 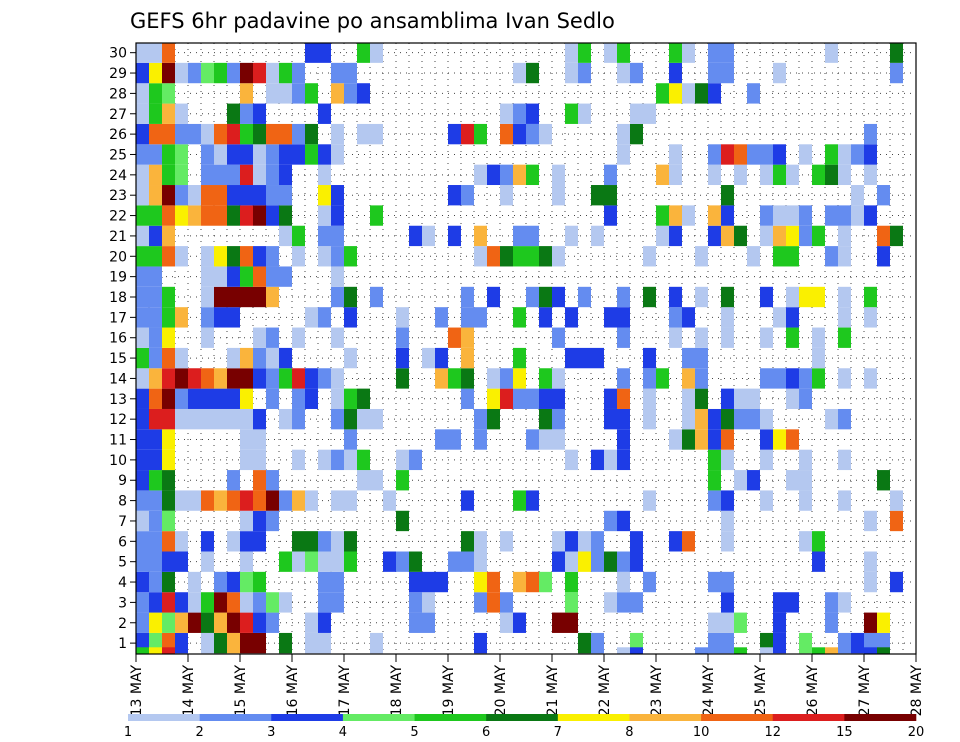 What do you see at coordinates (657, 691) in the screenshot?
I see `x-tick-label: 23 MAY` at bounding box center [657, 691].